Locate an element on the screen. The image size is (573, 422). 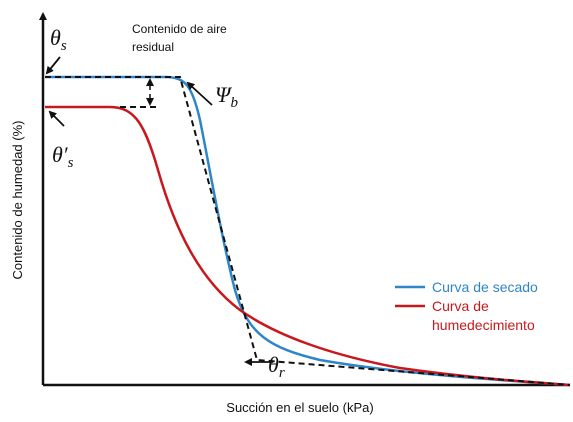
x-axis-label: Succión en el suelo (kPa) is located at coordinates (299, 407).